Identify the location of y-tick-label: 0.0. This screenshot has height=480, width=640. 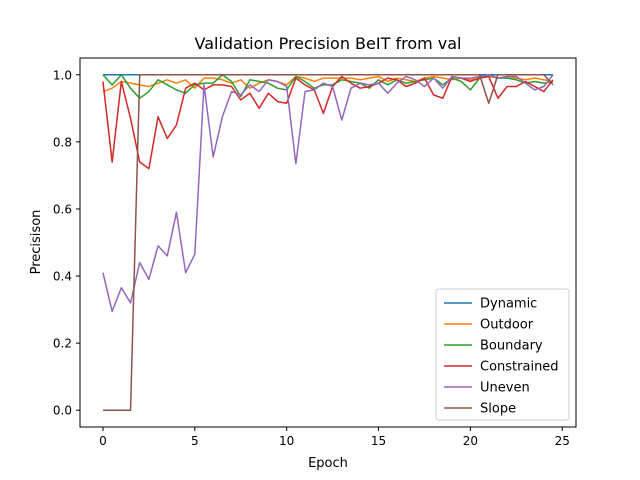
(62, 411).